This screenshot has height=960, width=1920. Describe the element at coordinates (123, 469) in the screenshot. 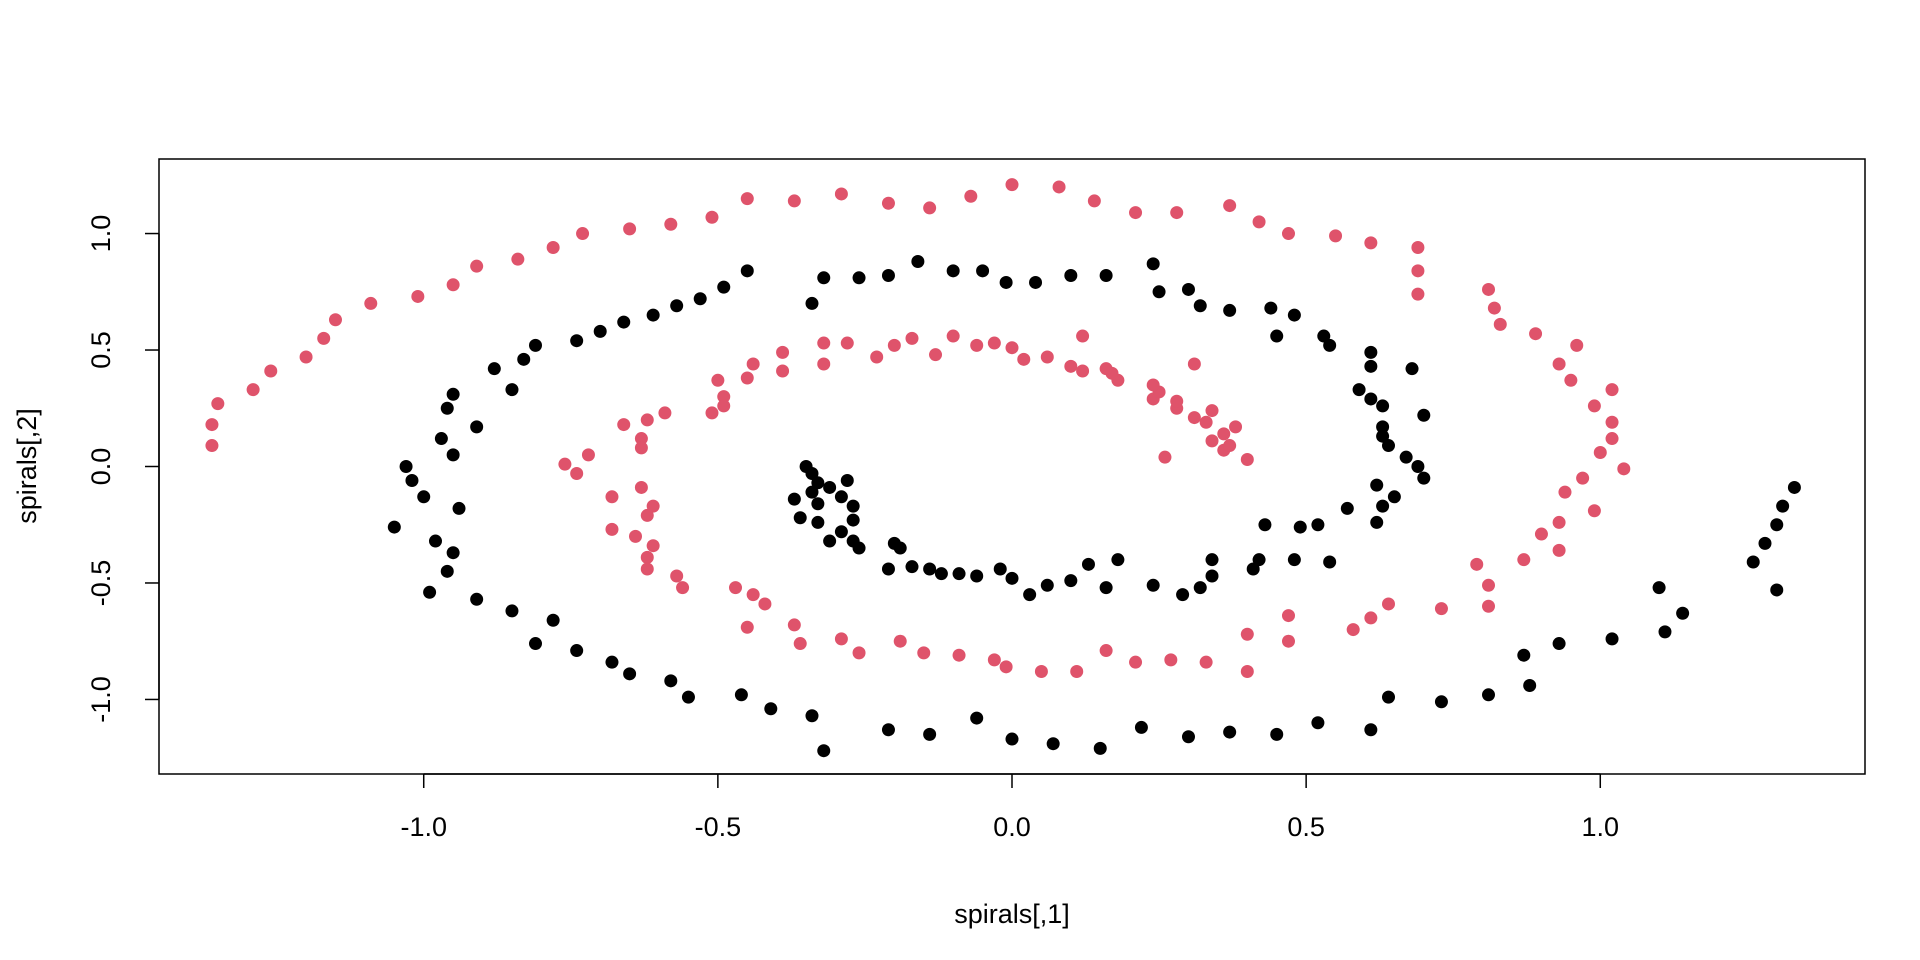

I see `y-axis: -1.0 -0.5 0.0 0.5 1.0` at that location.